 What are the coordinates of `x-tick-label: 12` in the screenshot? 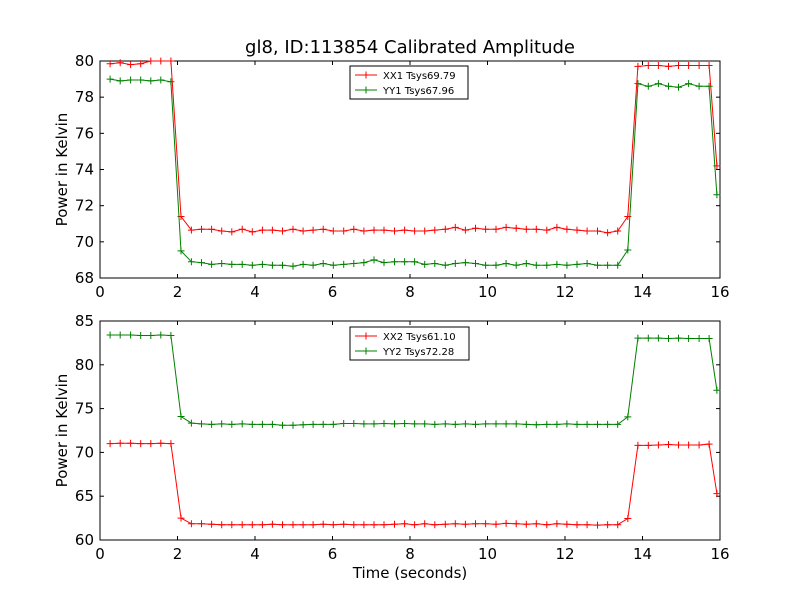 It's located at (564, 292).